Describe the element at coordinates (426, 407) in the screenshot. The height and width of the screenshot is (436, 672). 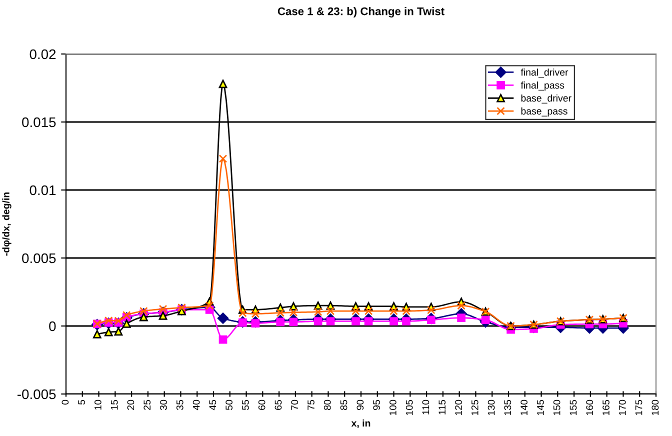
I see `x-tick-label: 110` at that location.